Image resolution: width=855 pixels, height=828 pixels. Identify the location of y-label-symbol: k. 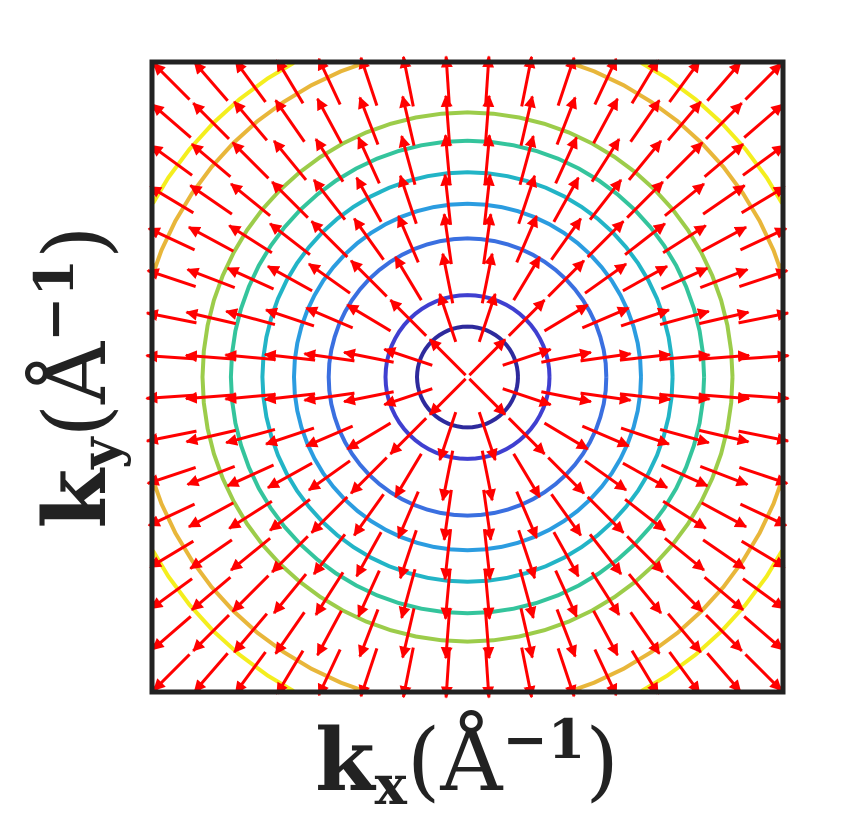
(75, 498).